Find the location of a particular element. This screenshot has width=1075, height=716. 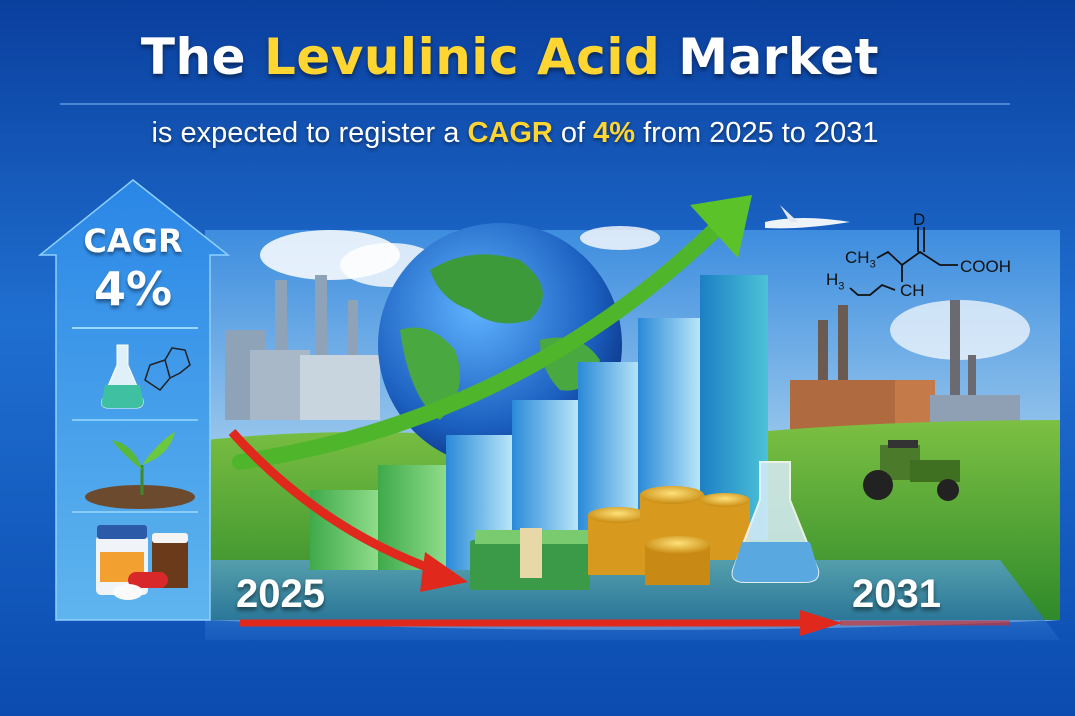

end-year: 2031 is located at coordinates (896, 594).